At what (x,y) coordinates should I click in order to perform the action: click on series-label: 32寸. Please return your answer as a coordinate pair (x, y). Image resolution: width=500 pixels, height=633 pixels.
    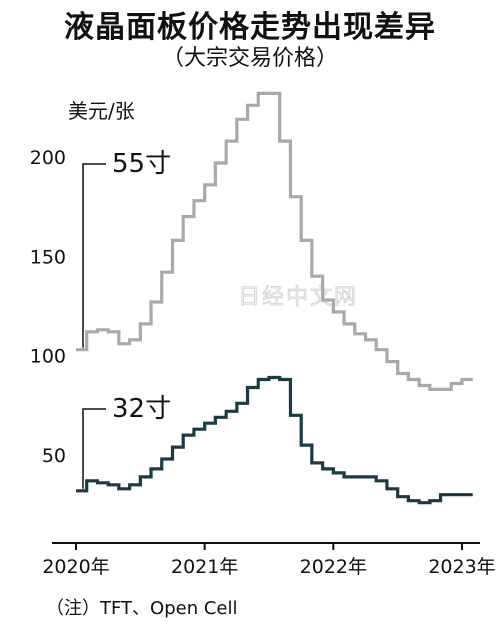
    Looking at the image, I should click on (141, 409).